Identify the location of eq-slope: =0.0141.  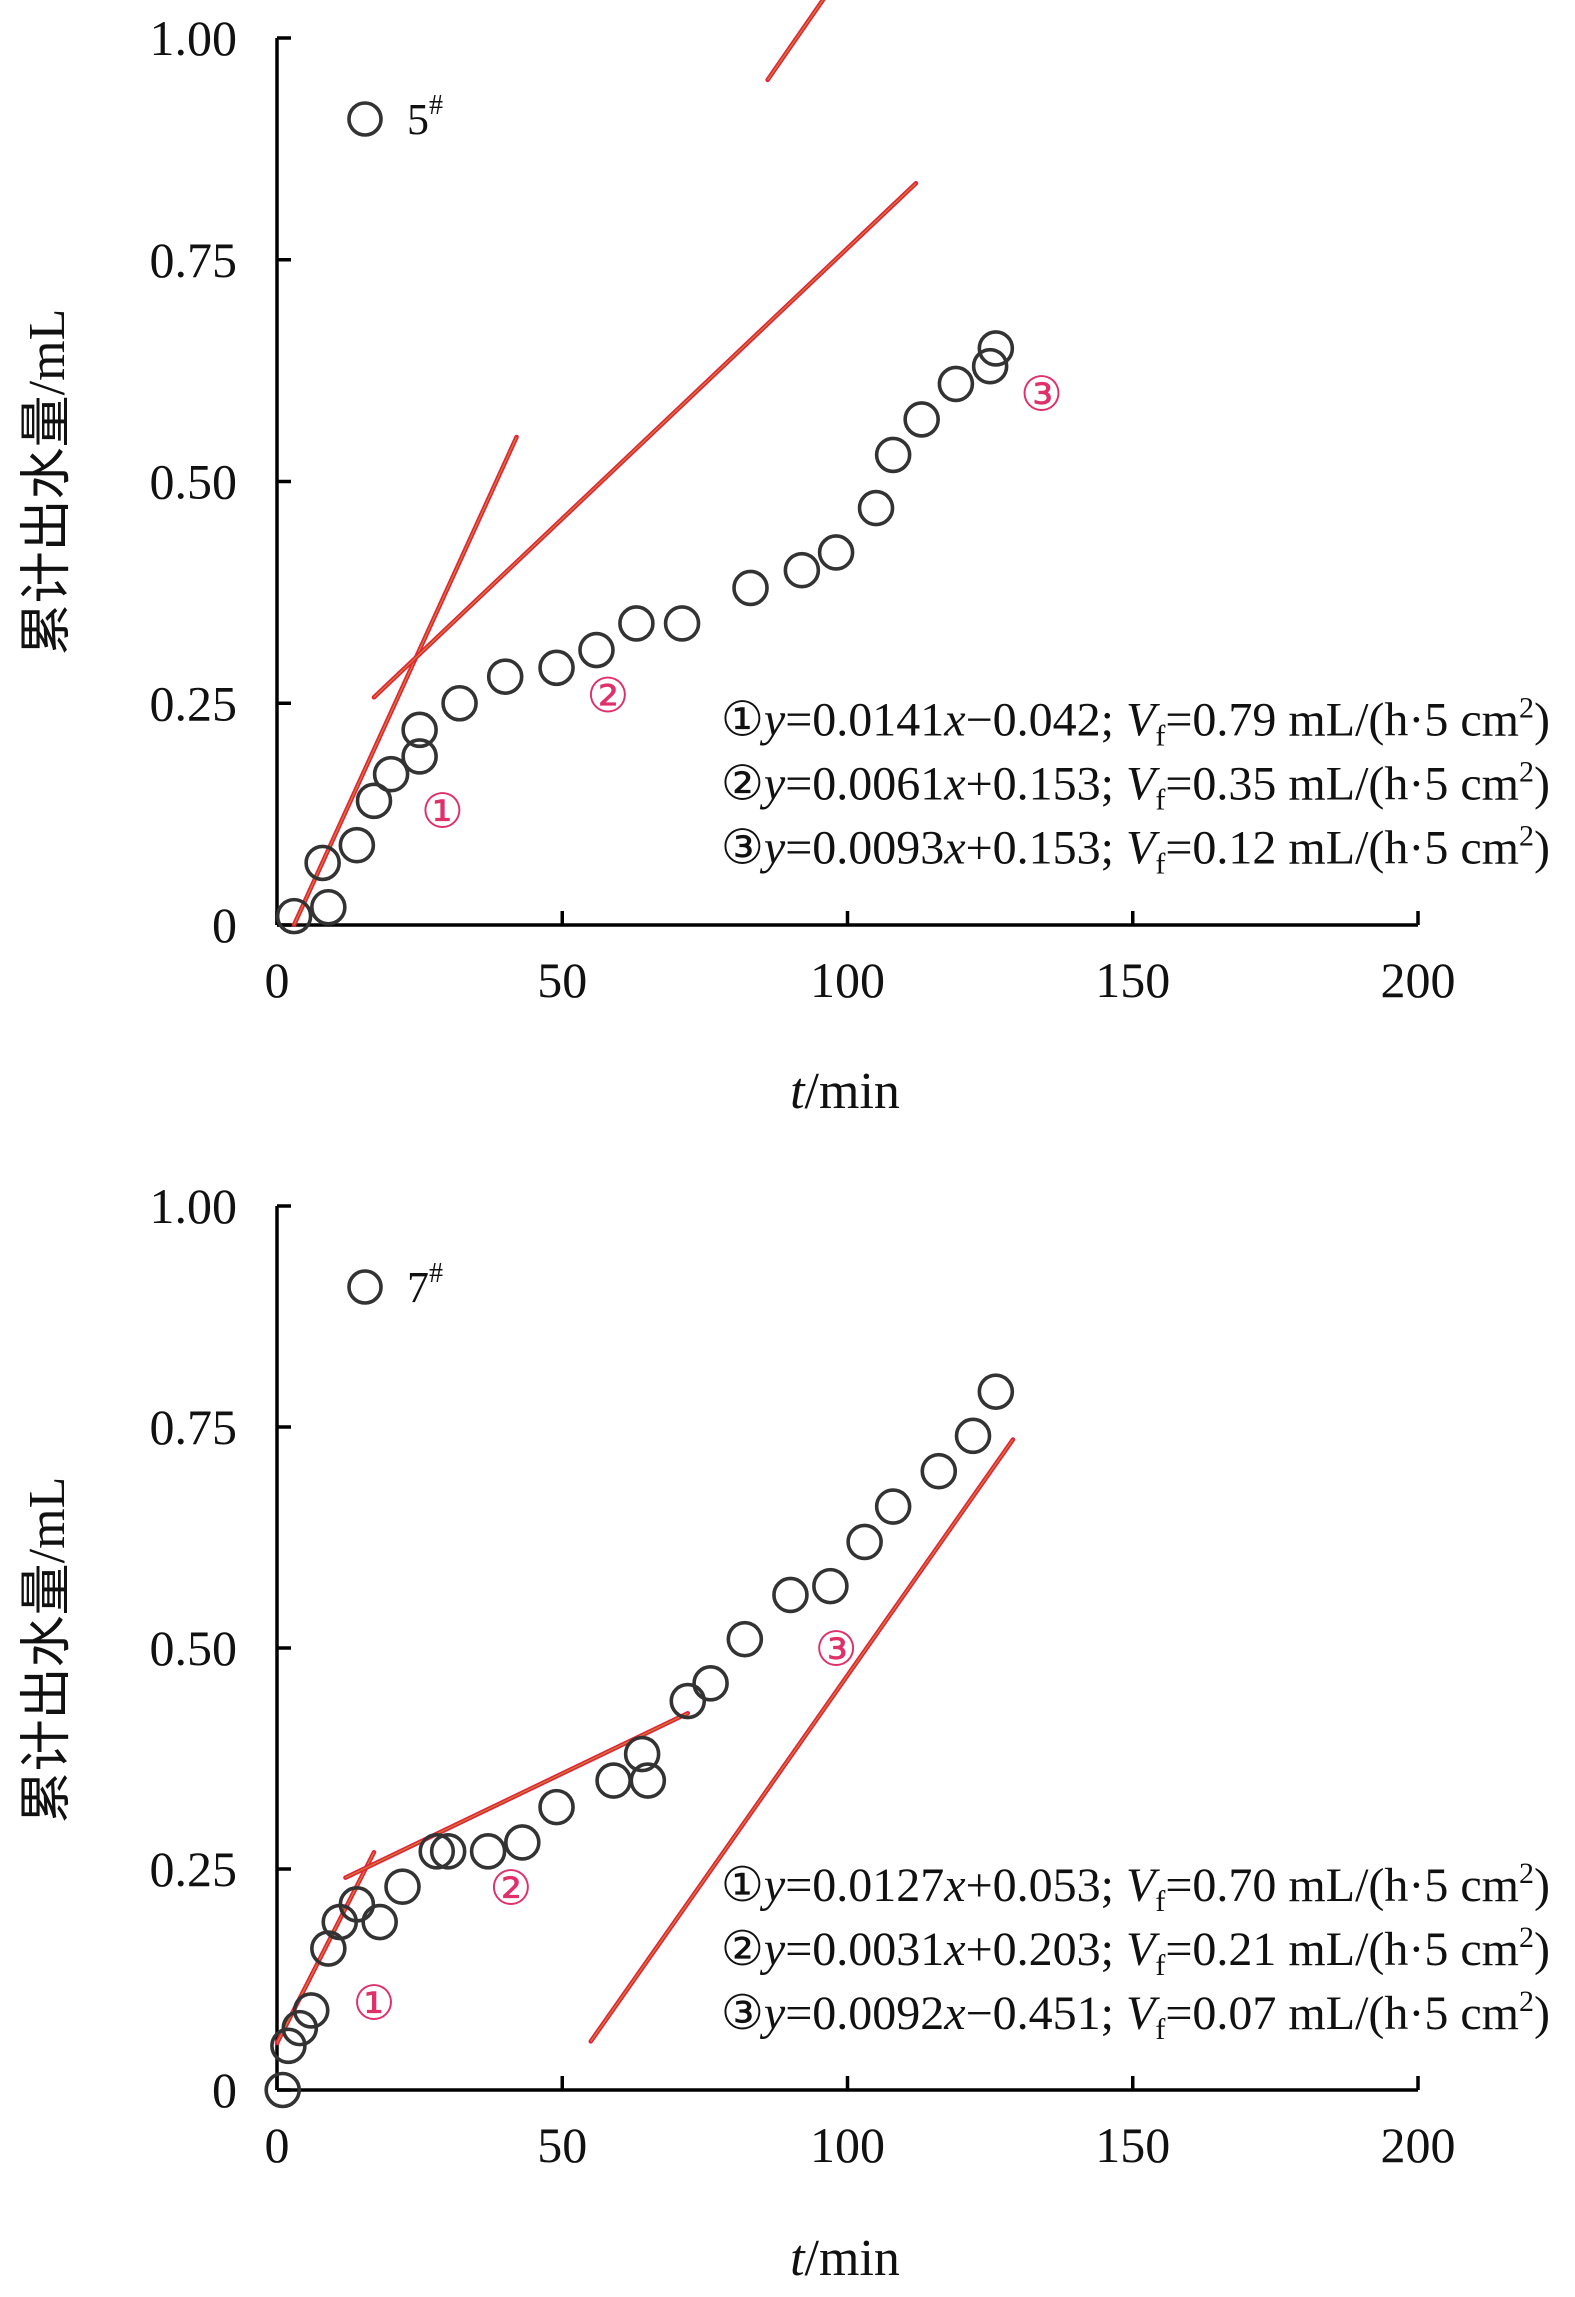
(864, 719).